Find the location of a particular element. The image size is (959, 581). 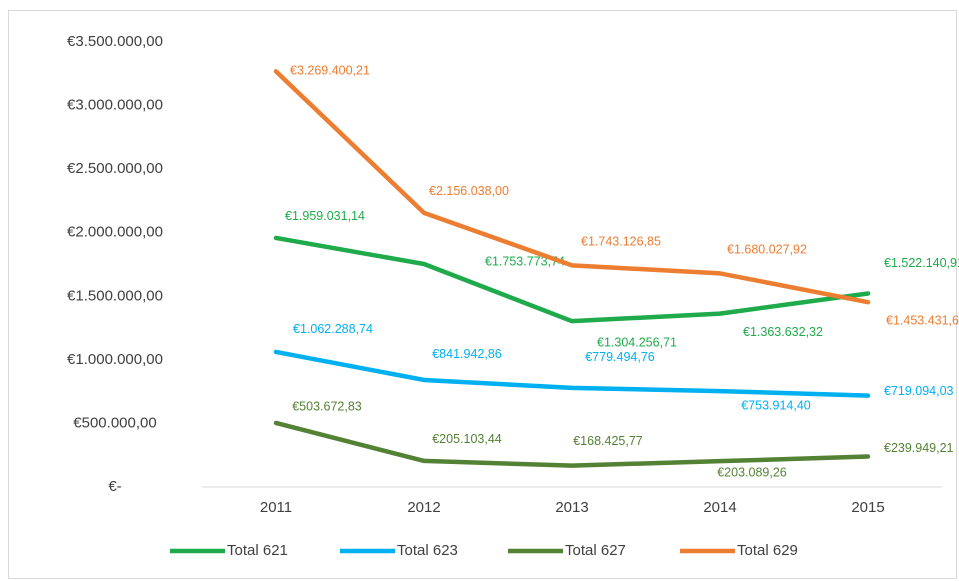

x-tick-label: 2015 is located at coordinates (867, 507).